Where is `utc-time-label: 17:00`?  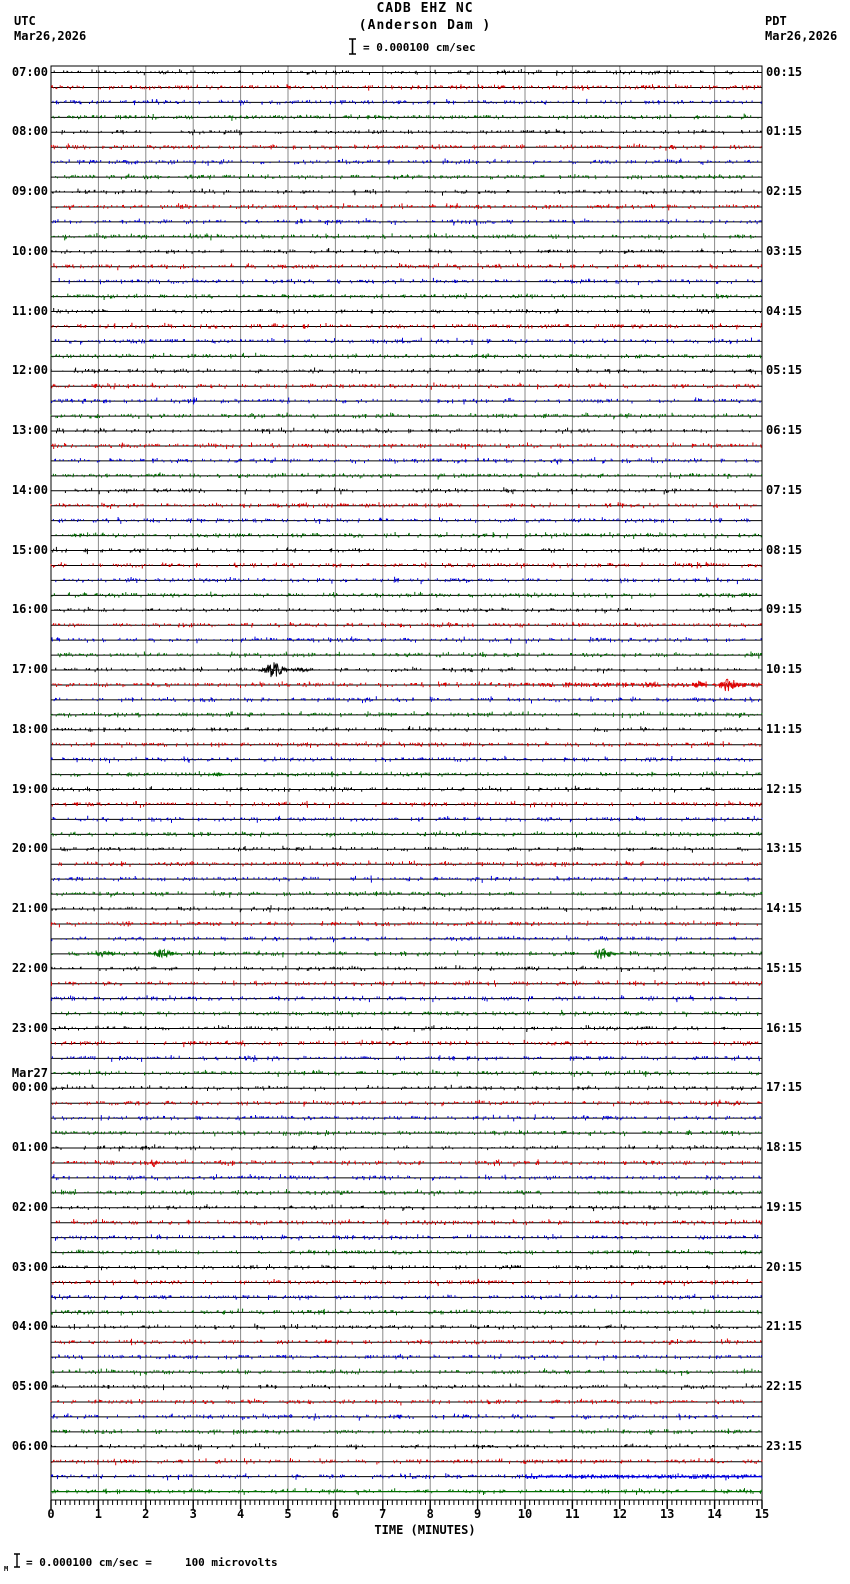
utc-time-label: 17:00 is located at coordinates (29, 669).